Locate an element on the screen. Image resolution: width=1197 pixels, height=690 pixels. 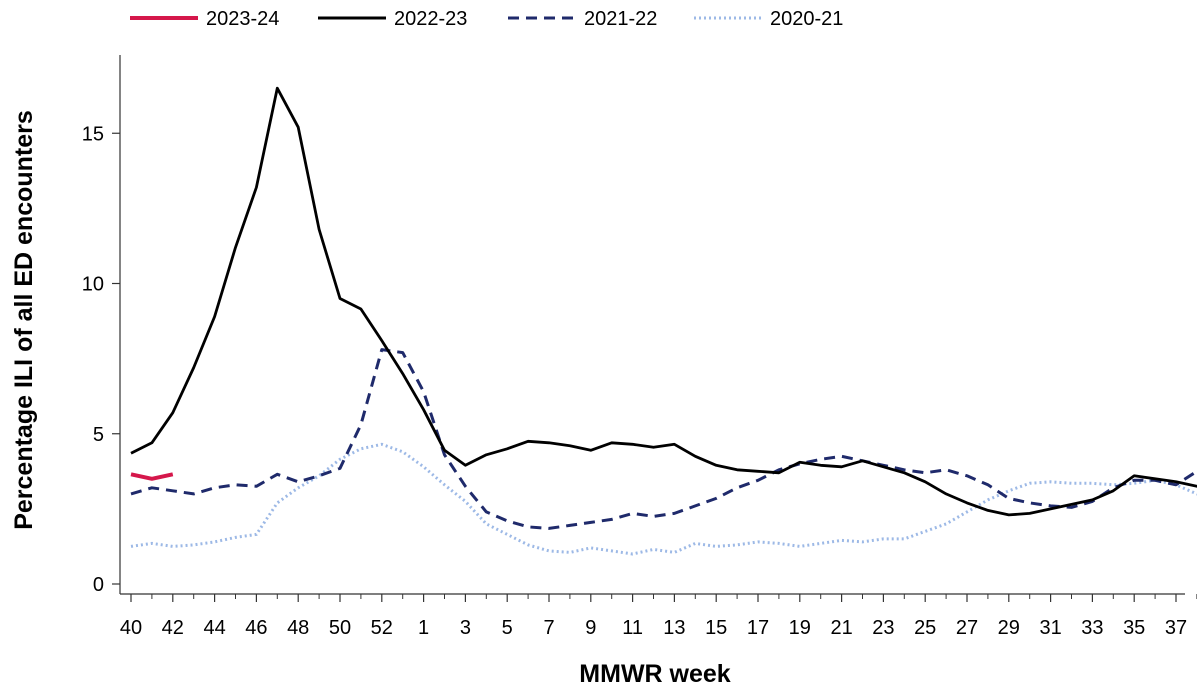
chart-legend: 2023-24 2022-23 2021-22 2020-21 is located at coordinates (486, 19).